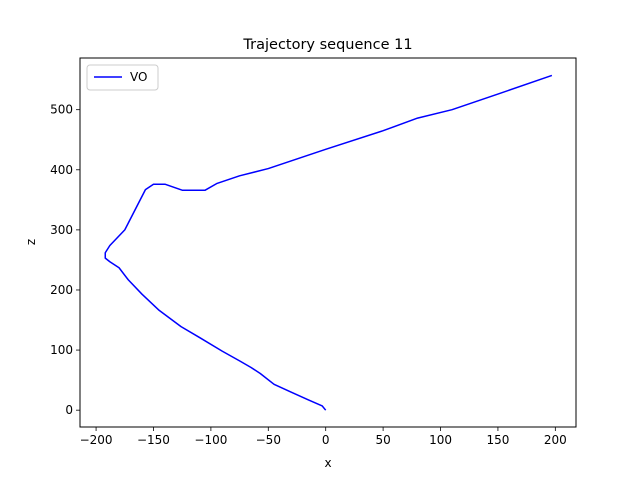  I want to click on y-tick-label: 500, so click(61, 110).